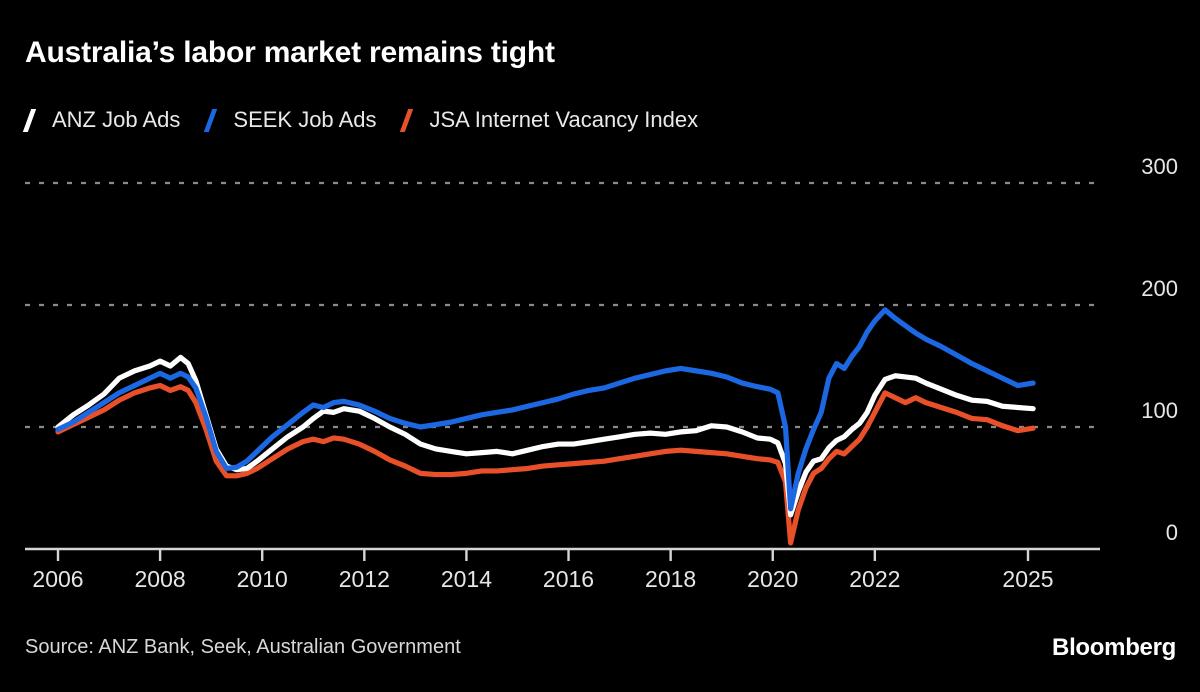 This screenshot has height=692, width=1200. Describe the element at coordinates (773, 579) in the screenshot. I see `x-axis-label-2020: 2020` at that location.